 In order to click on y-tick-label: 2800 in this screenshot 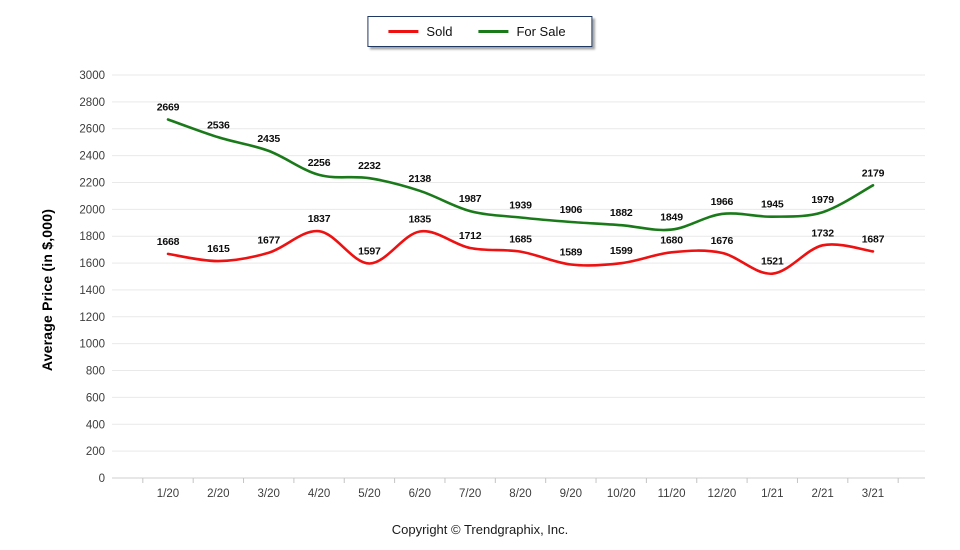, I will do `click(92, 103)`.